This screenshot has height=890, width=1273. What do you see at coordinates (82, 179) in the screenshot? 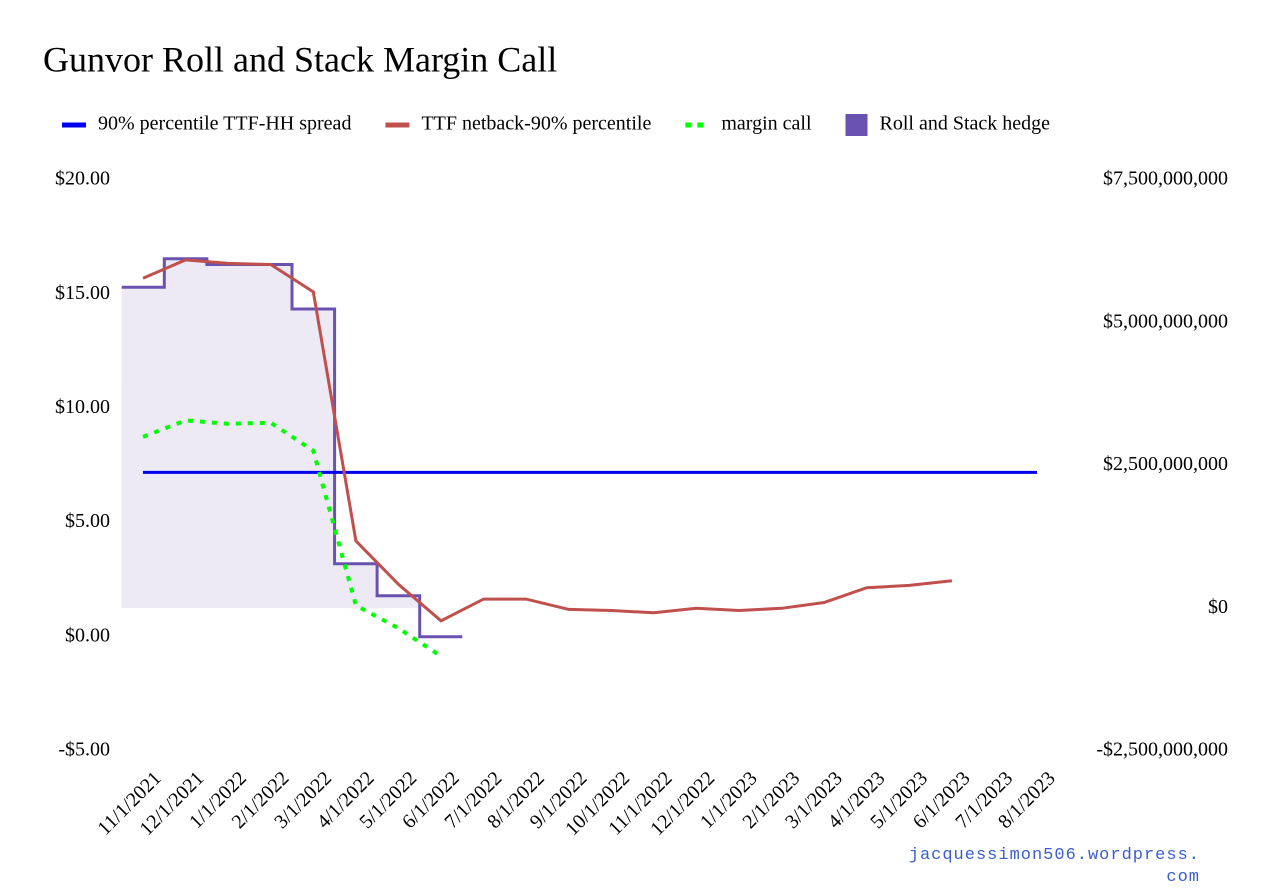
I see `y-tick-label: $20.00` at bounding box center [82, 179].